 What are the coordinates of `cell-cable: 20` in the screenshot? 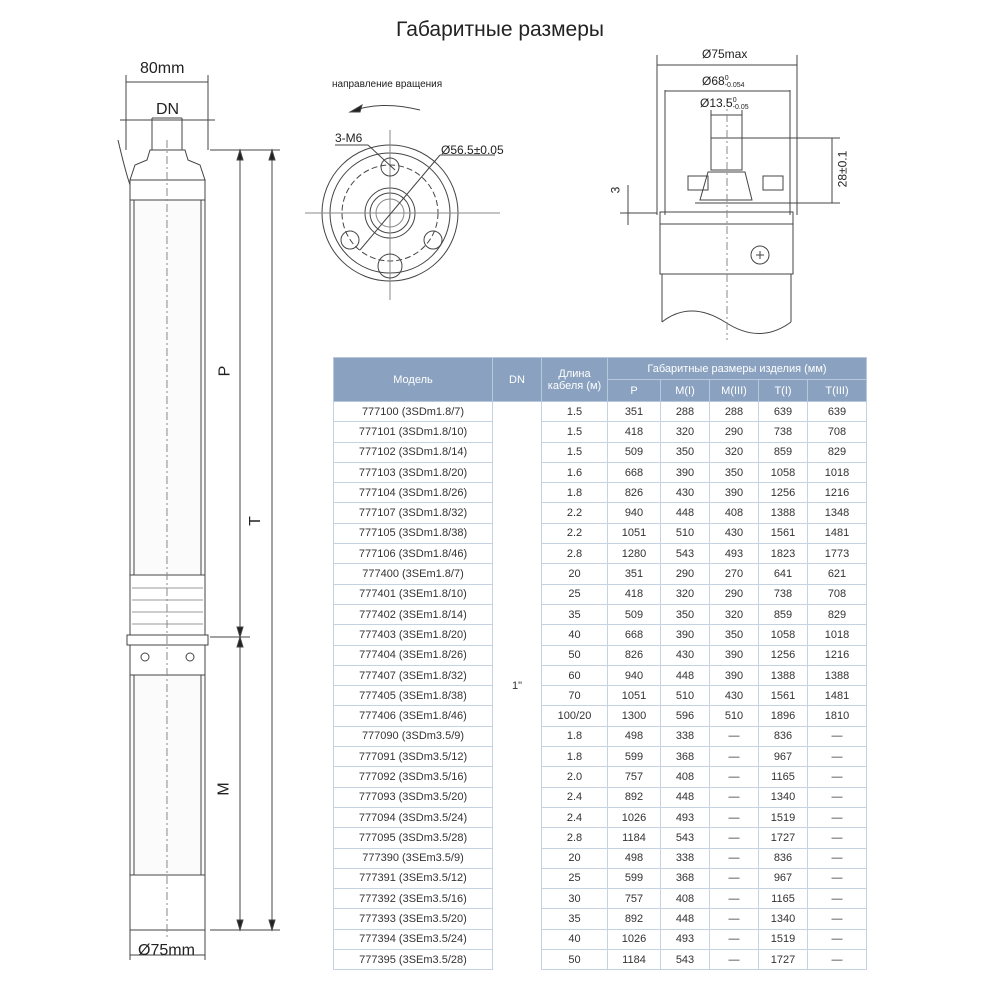 It's located at (574, 574).